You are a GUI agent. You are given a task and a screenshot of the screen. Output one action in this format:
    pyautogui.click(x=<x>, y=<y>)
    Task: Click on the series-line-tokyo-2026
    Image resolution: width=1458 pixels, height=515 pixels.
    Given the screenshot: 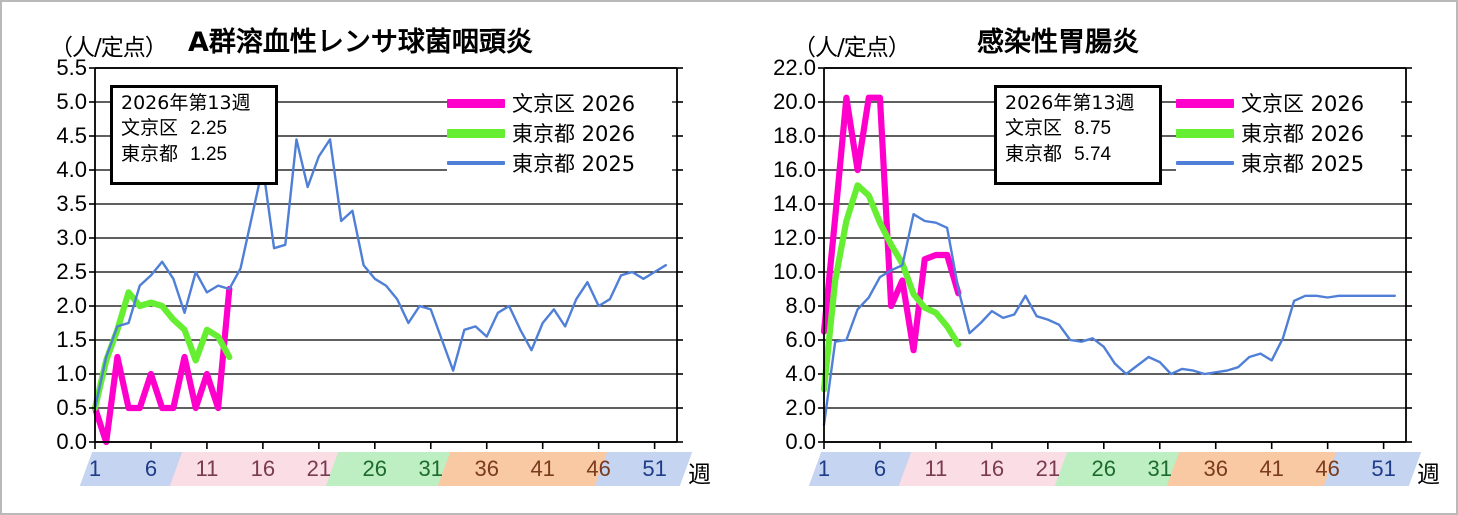 What is the action you would take?
    pyautogui.click(x=891, y=287)
    